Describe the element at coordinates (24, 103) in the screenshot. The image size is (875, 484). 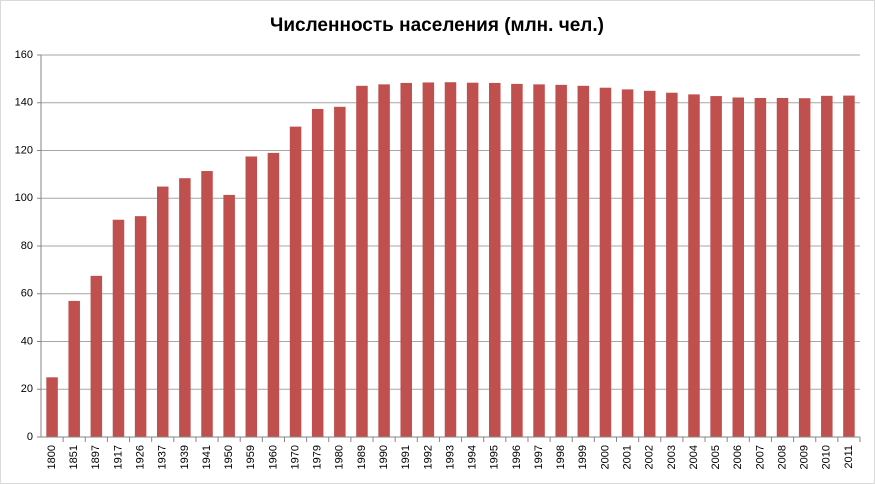
I see `y-tick-label: 140` at that location.